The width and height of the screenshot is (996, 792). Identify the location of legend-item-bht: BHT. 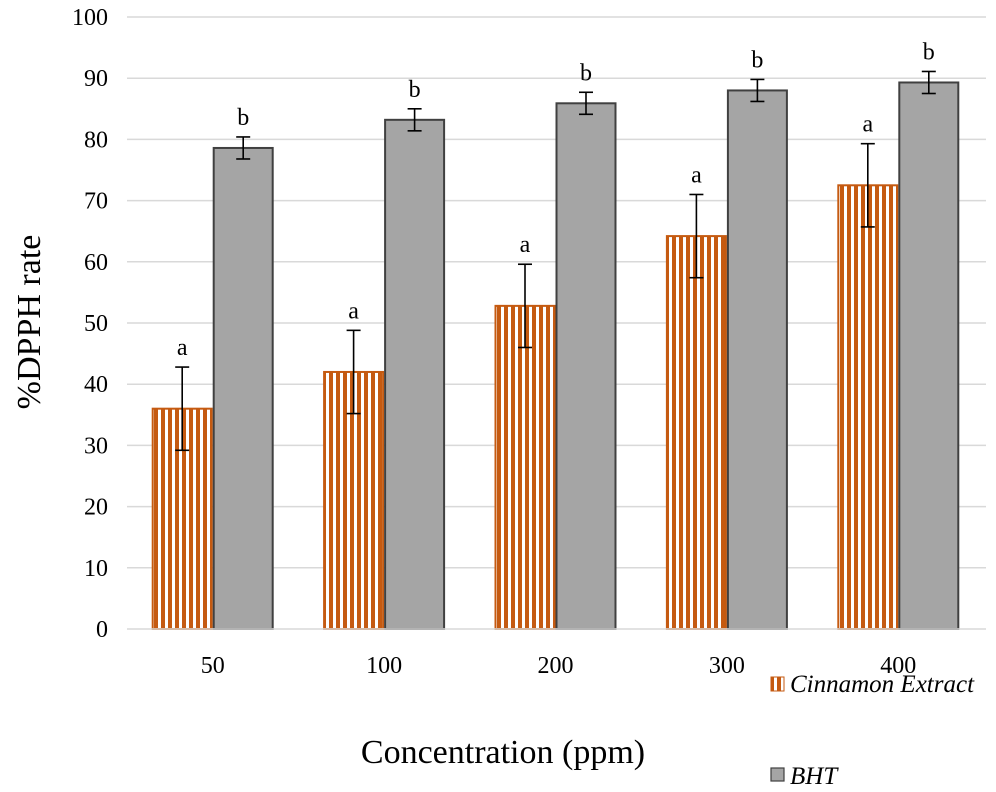
(804, 776).